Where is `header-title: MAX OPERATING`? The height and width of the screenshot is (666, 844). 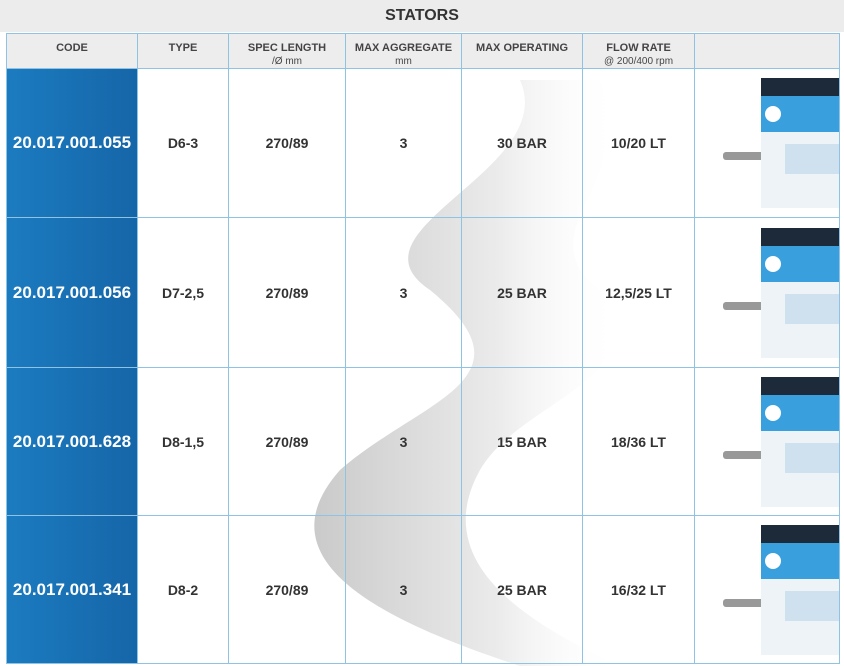
header-title: MAX OPERATING is located at coordinates (522, 48).